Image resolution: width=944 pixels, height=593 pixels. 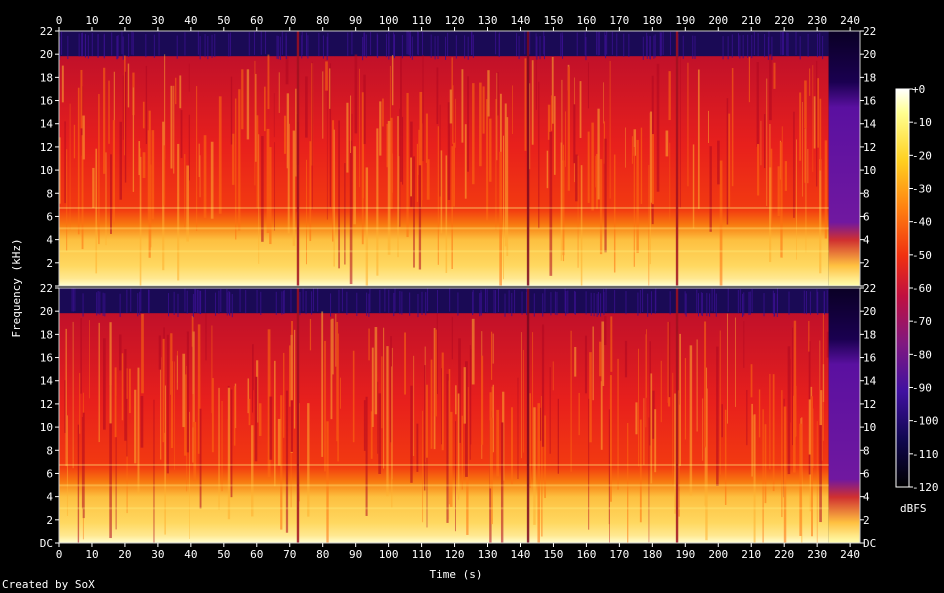 What do you see at coordinates (554, 20) in the screenshot?
I see `x-tick-label-top: 150` at bounding box center [554, 20].